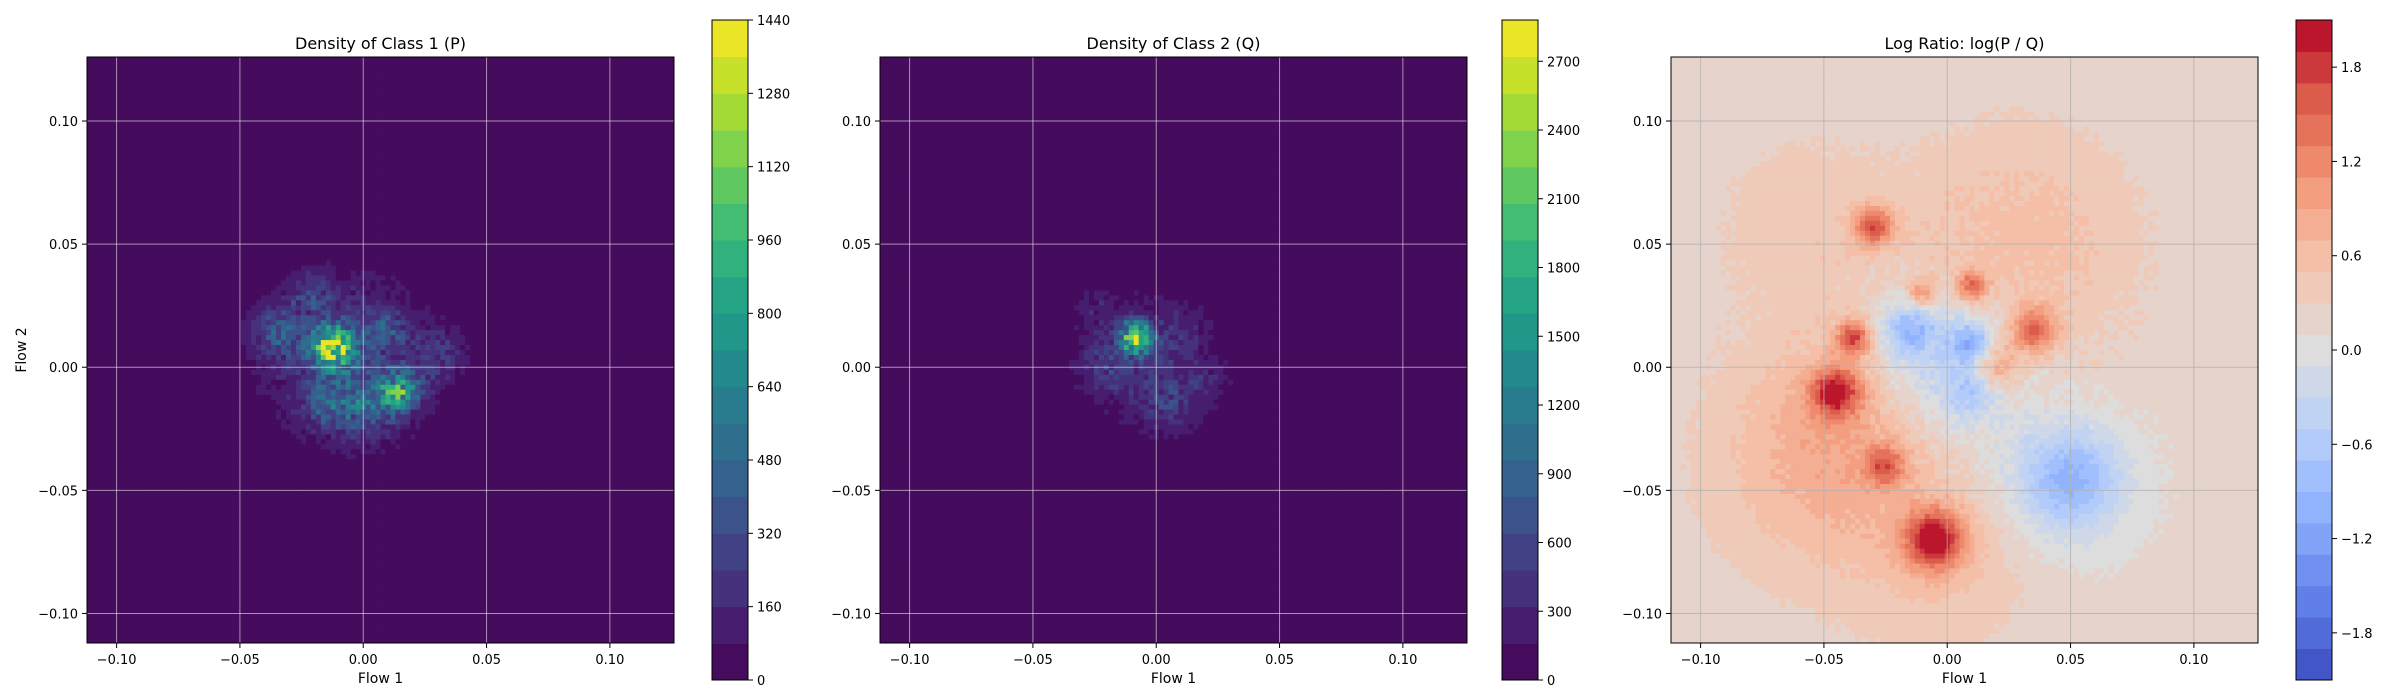 The image size is (2400, 700). Describe the element at coordinates (1551, 681) in the screenshot. I see `colorbar-tick-label: 0` at that location.